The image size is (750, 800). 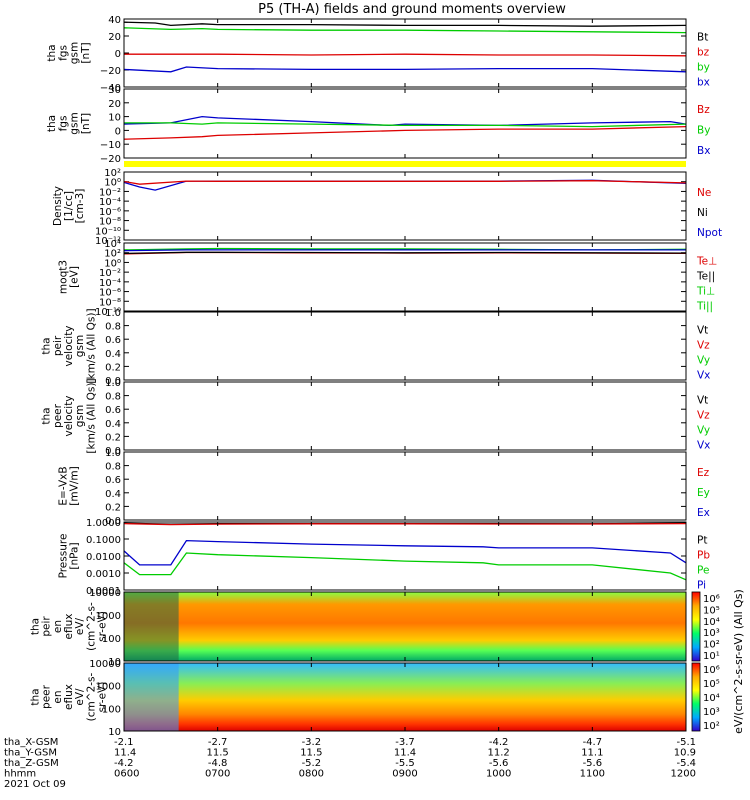 What do you see at coordinates (58, 206) in the screenshot?
I see `ylabel-line: Density` at bounding box center [58, 206].